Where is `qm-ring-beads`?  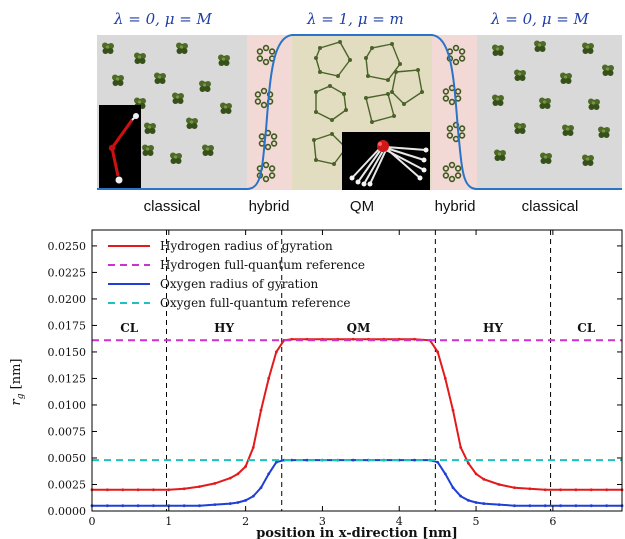
qm-ring-beads is located at coordinates (368, 103).